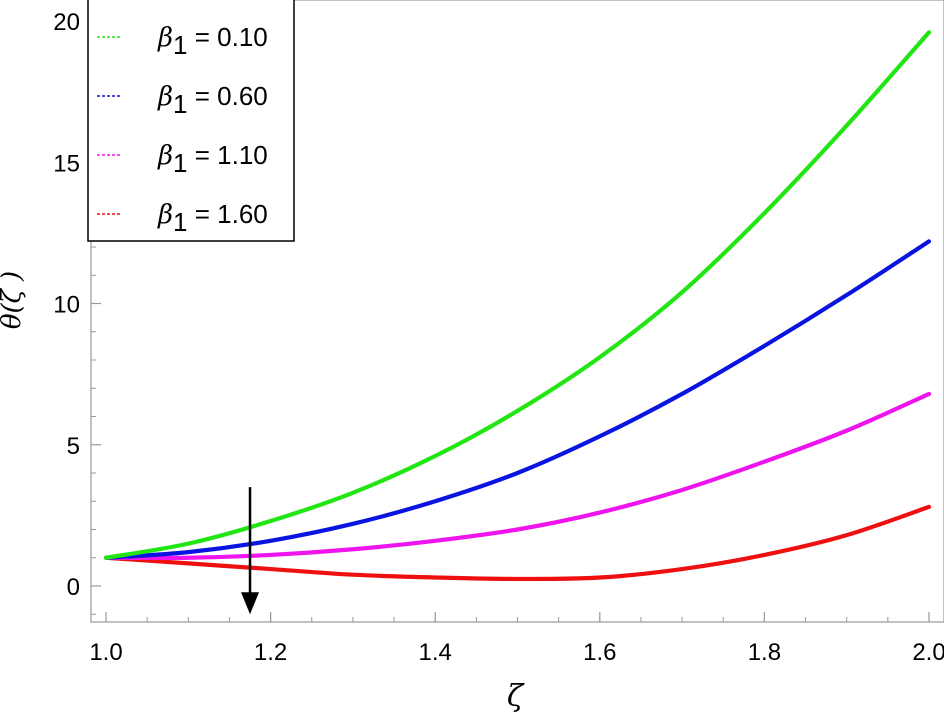  Describe the element at coordinates (212, 159) in the screenshot. I see `legend-label: β1 = 1.10` at that location.